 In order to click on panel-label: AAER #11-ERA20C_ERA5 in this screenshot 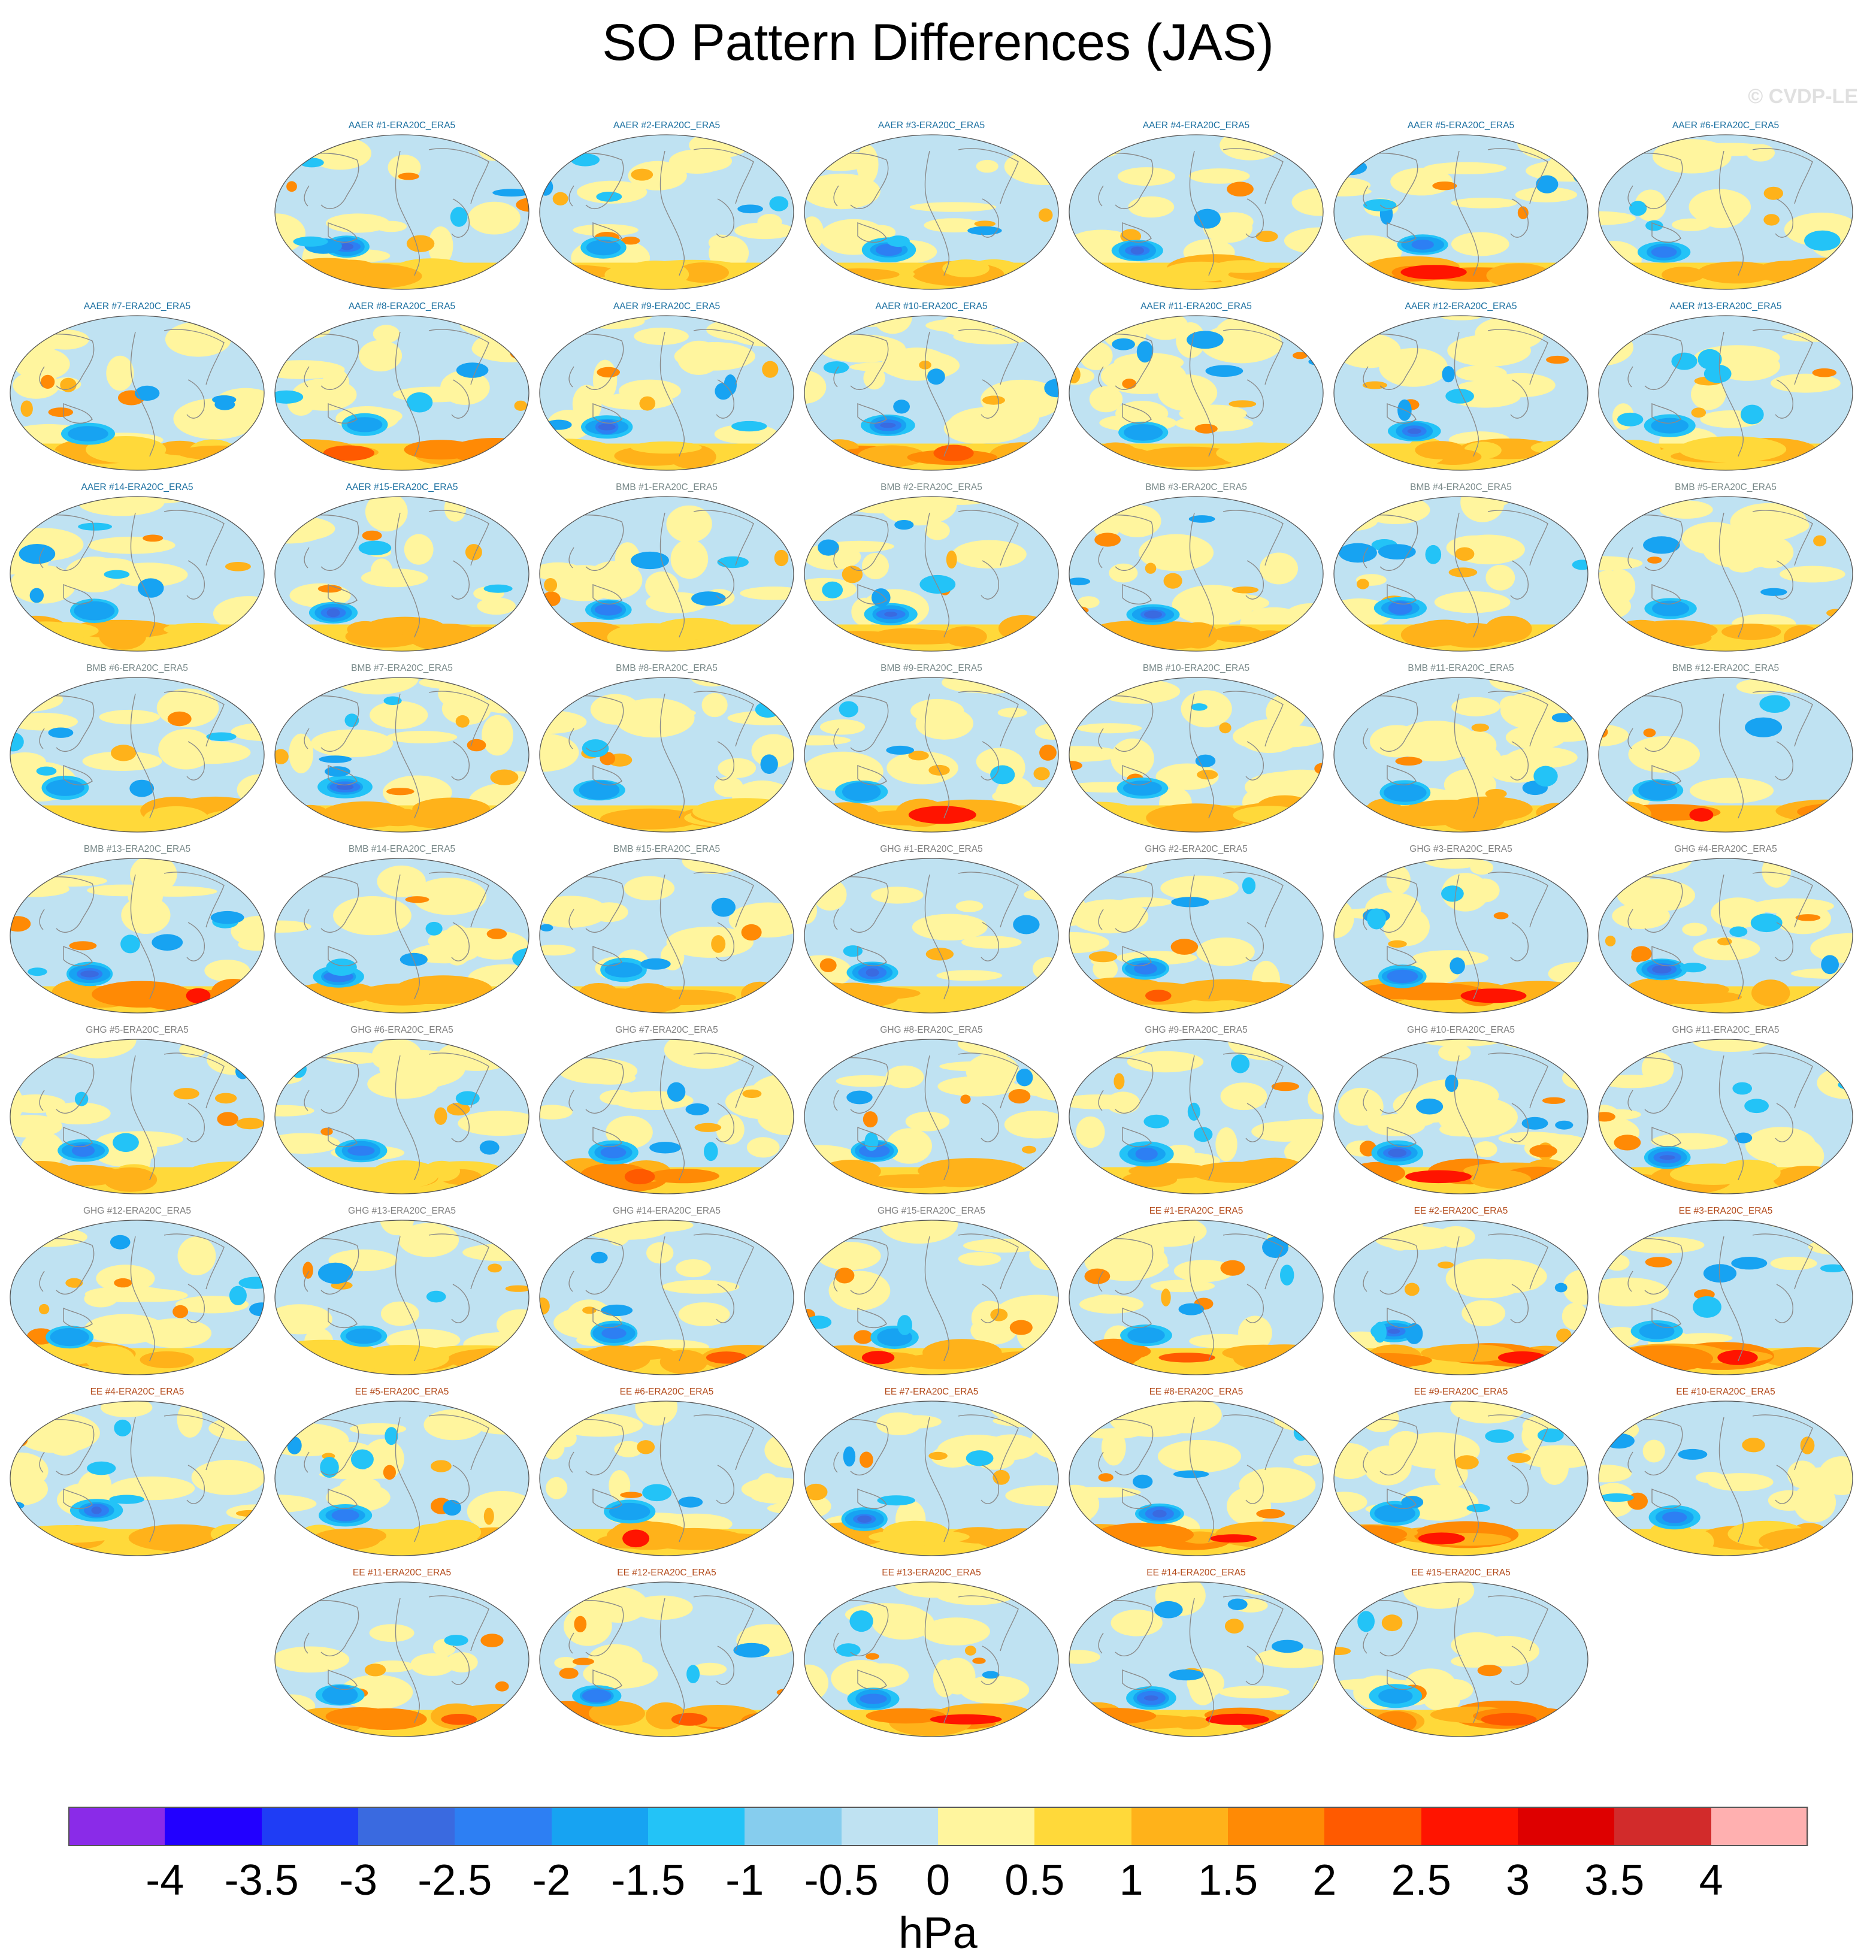, I will do `click(1196, 306)`.